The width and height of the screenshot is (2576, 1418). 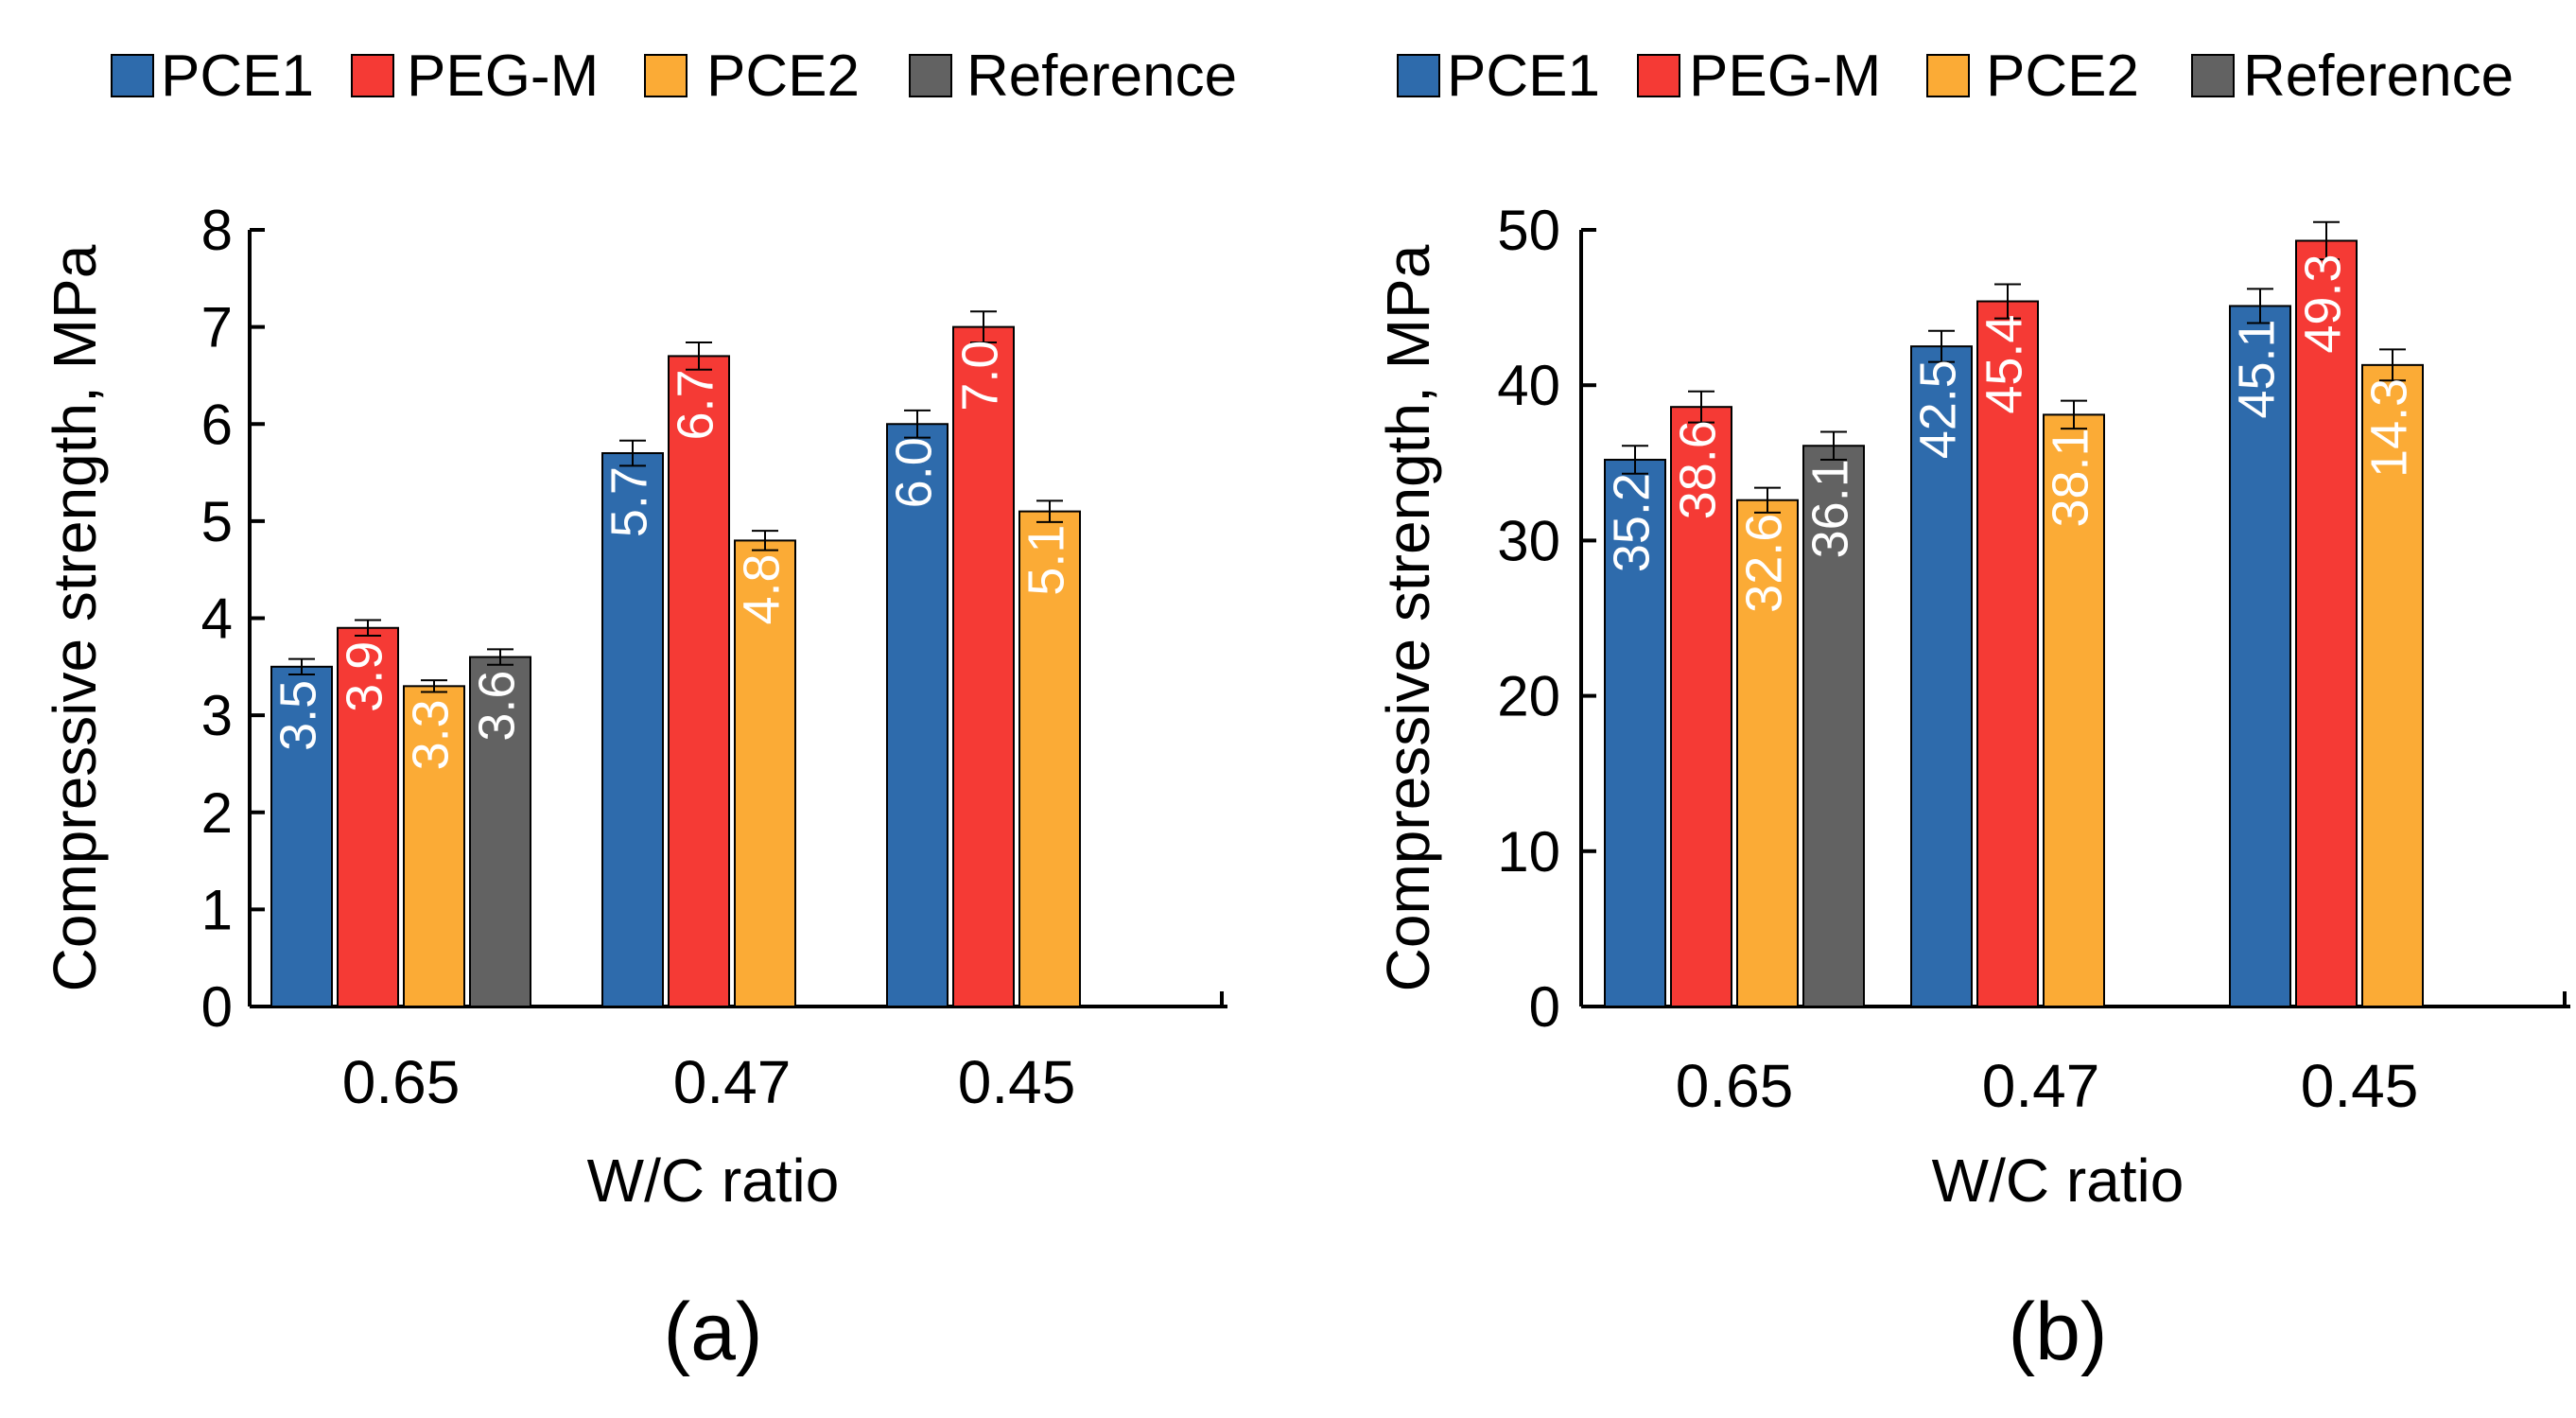 I want to click on data-label-pce2: 4.8, so click(x=761, y=588).